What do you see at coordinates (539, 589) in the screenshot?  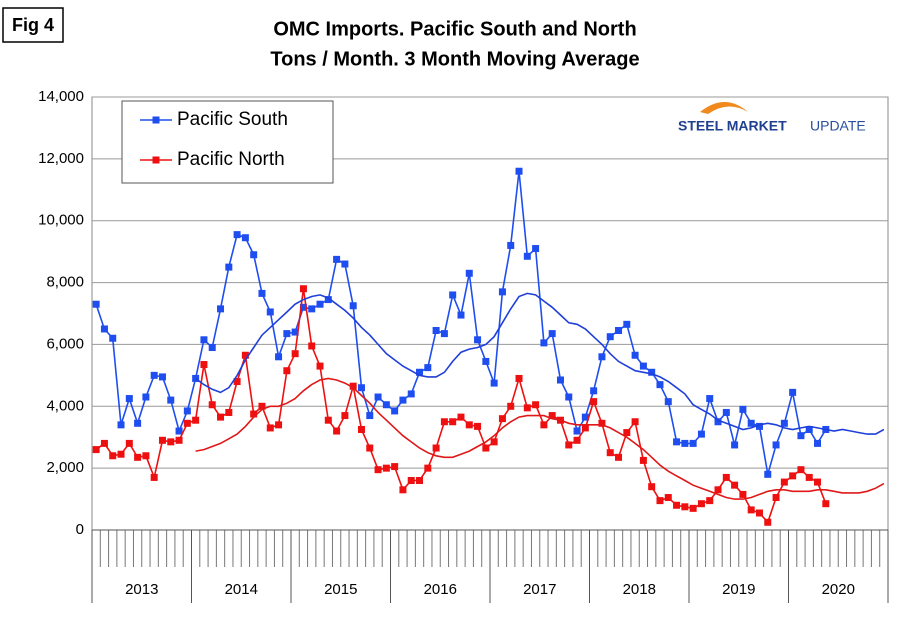 I see `x-group-label: 2017` at bounding box center [539, 589].